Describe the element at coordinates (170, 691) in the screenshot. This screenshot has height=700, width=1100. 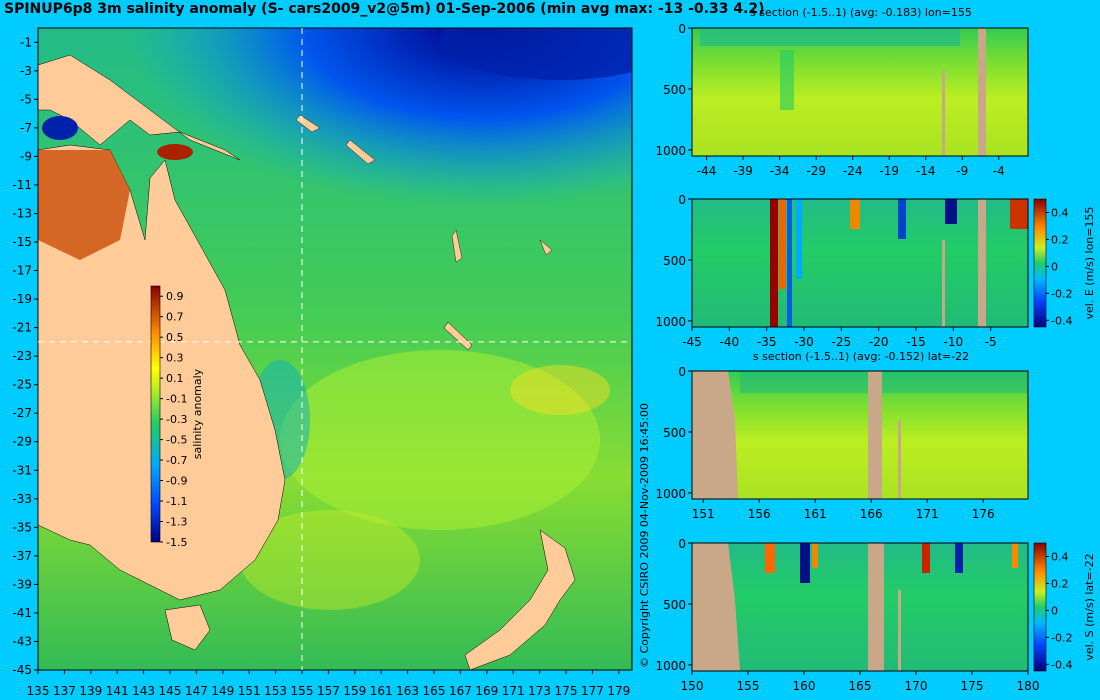
I see `map-x-tick-label: 145` at that location.